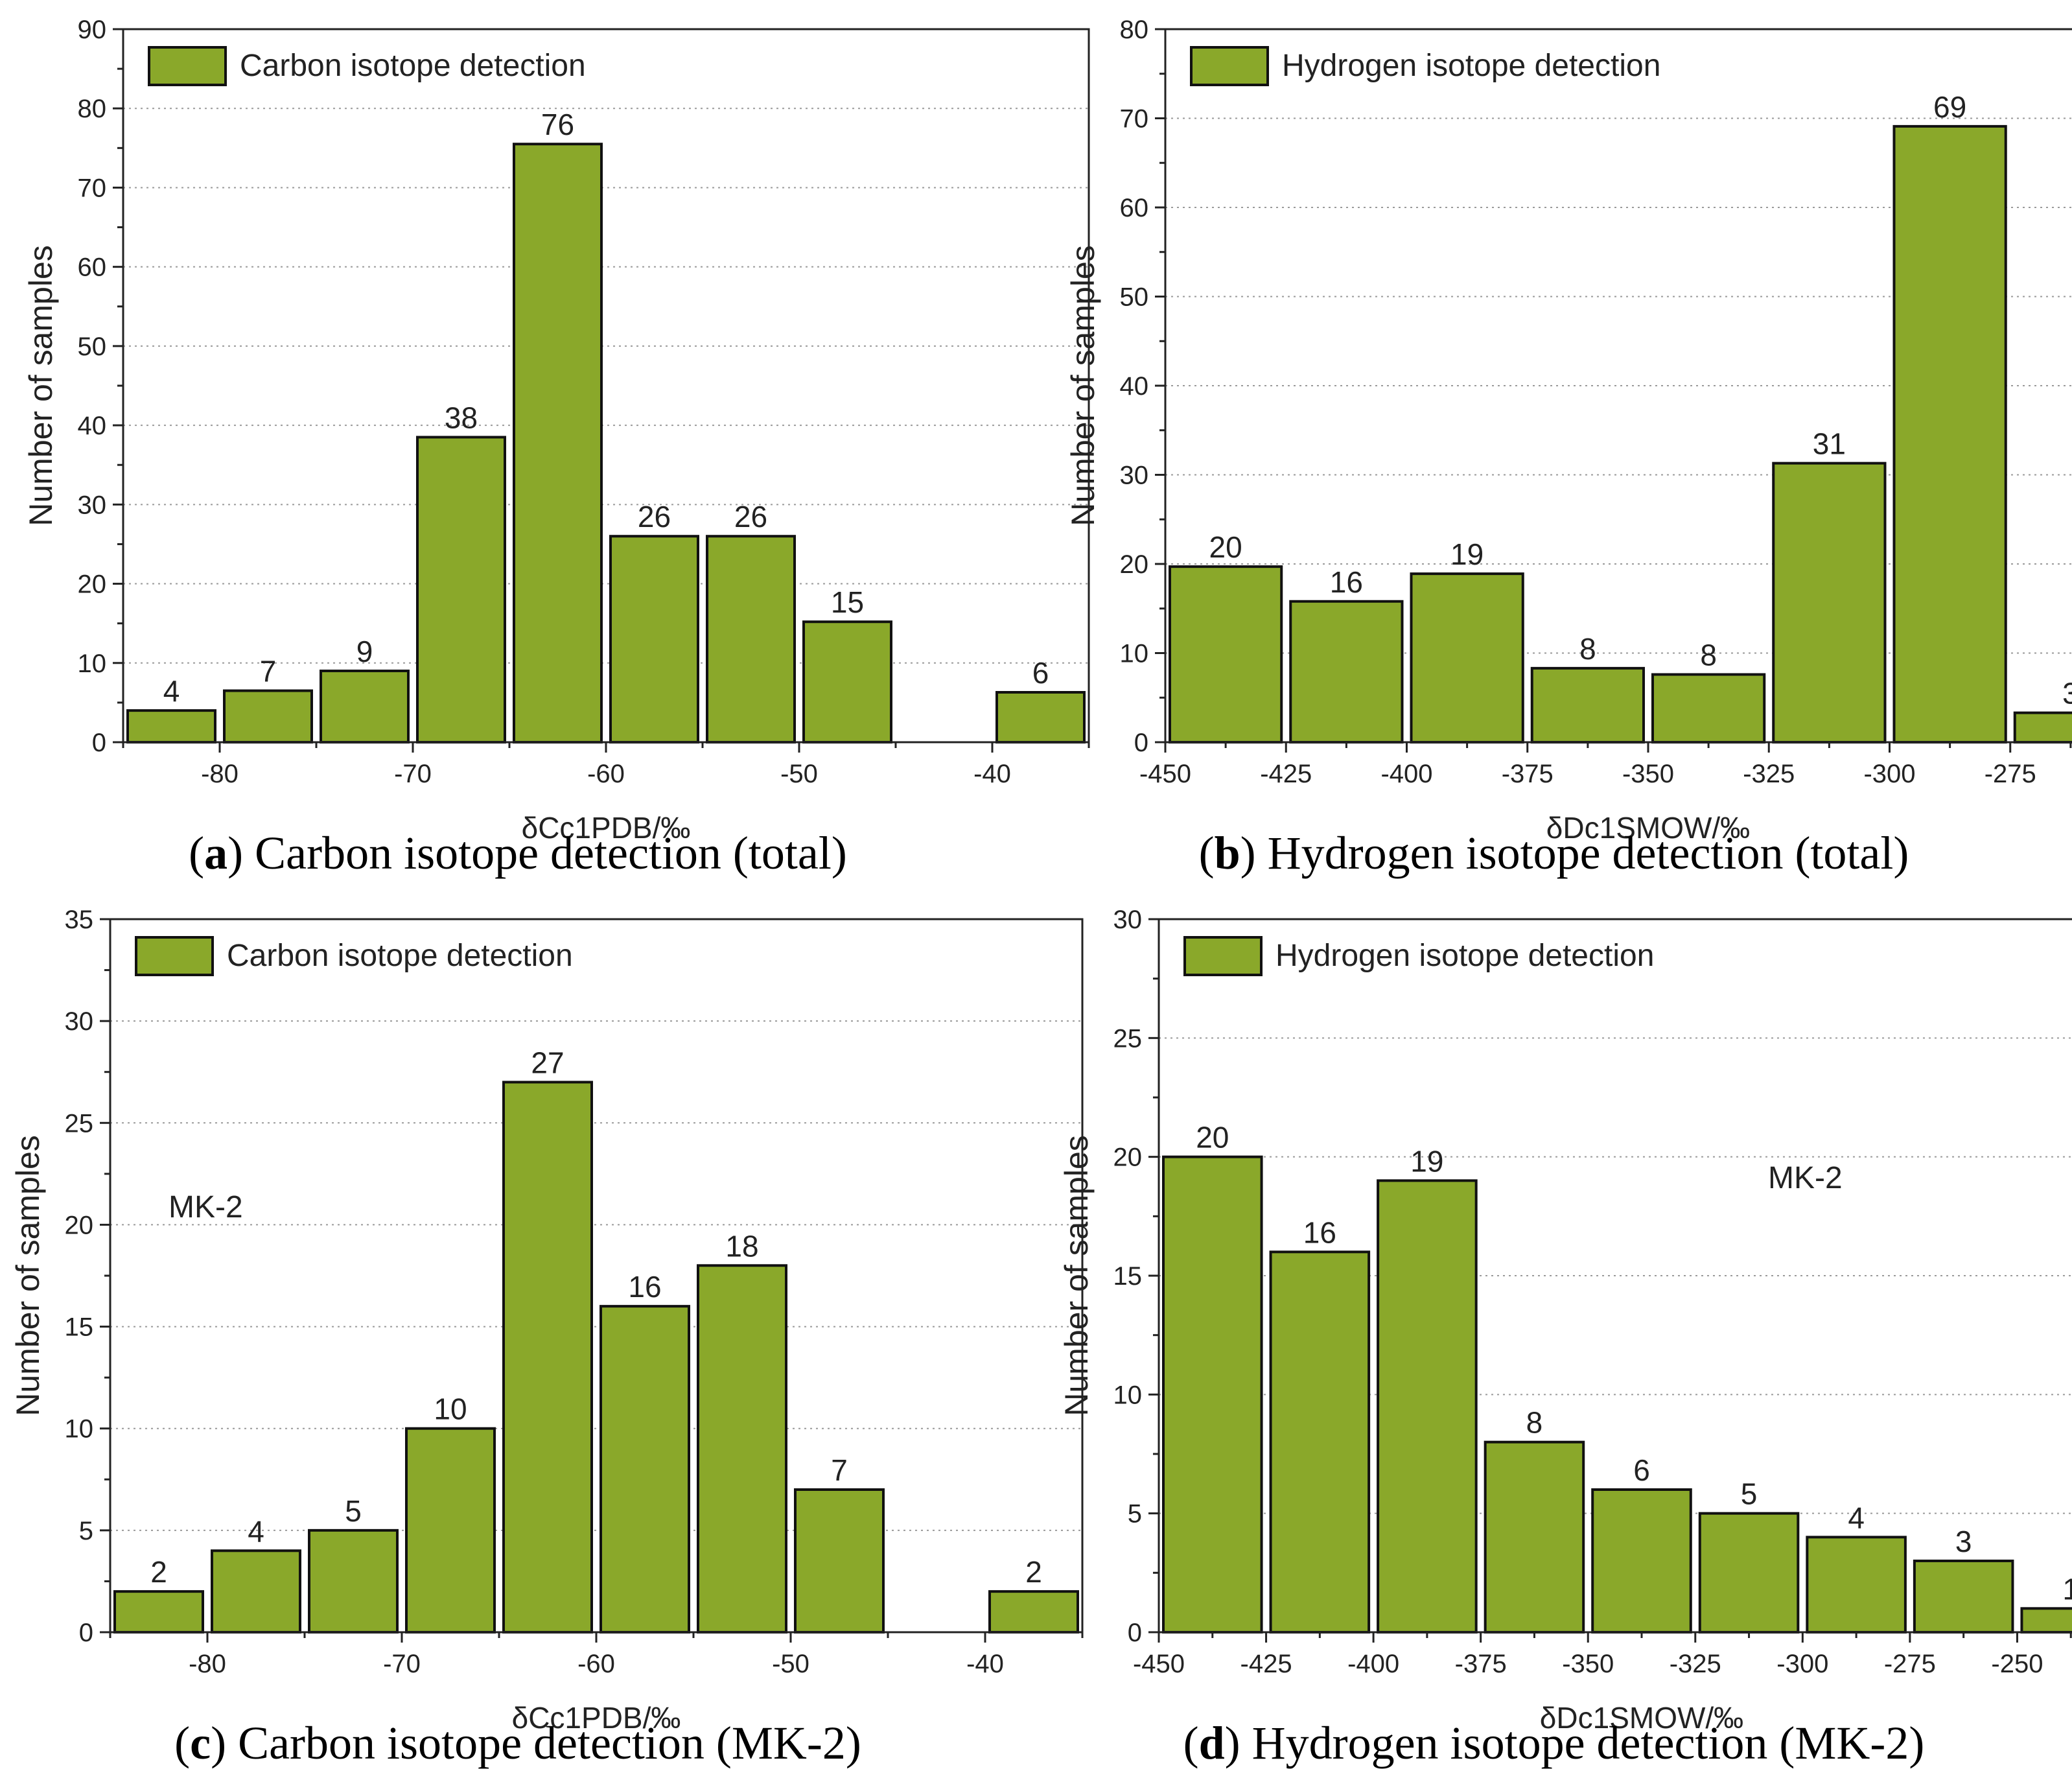 This screenshot has height=1780, width=2072. What do you see at coordinates (1346, 582) in the screenshot?
I see `data-label: 16` at bounding box center [1346, 582].